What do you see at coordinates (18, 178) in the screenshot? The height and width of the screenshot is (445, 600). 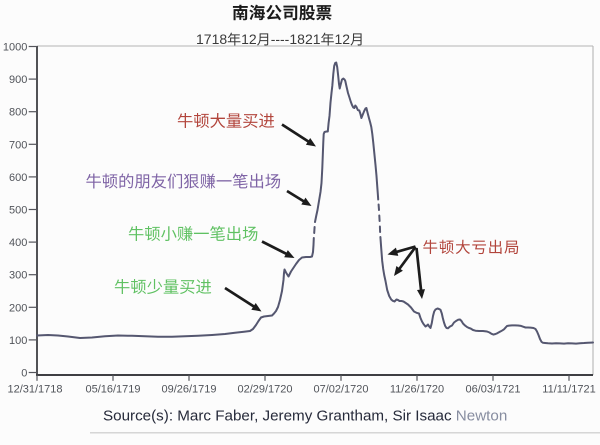 I see `svg-text: 600` at bounding box center [18, 178].